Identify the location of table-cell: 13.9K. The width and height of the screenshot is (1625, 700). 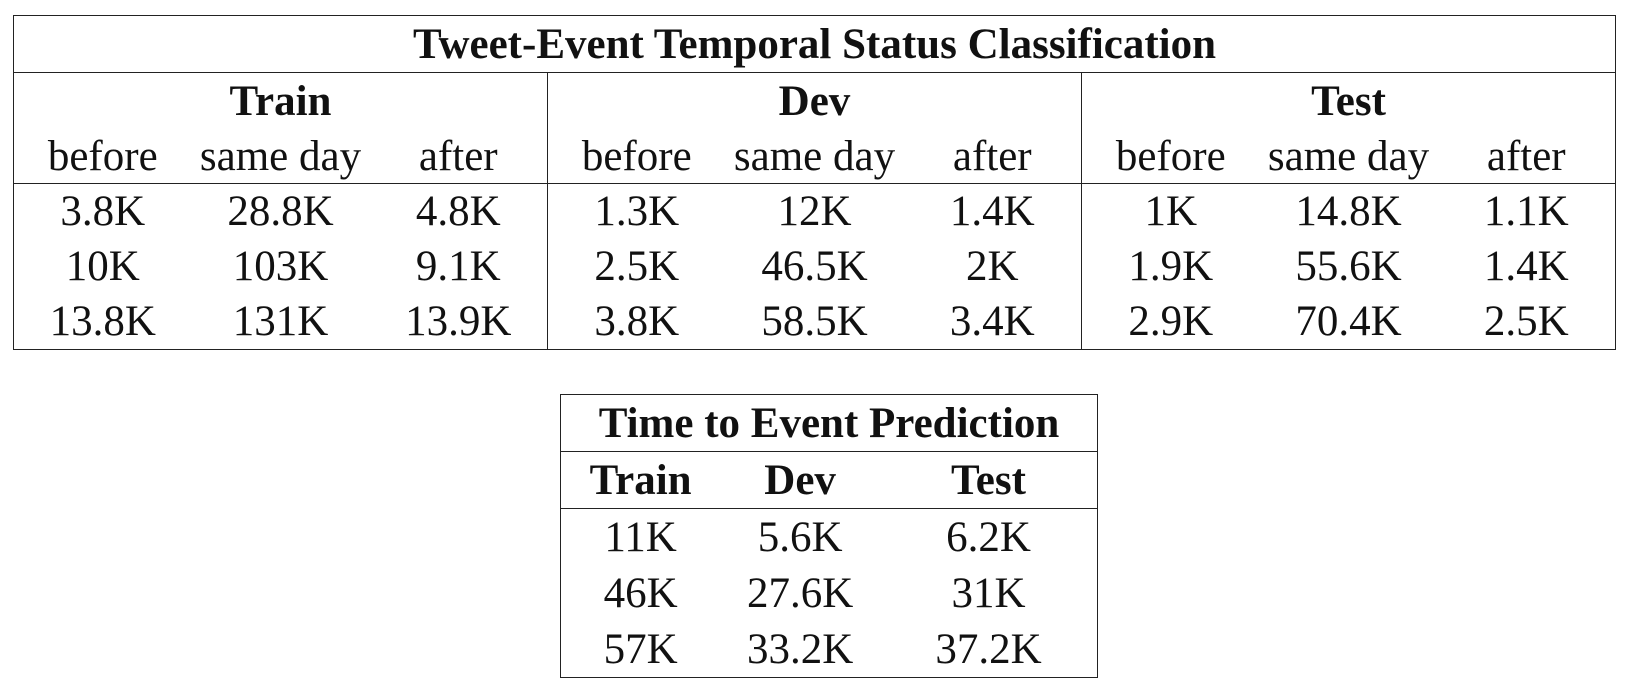
(458, 322).